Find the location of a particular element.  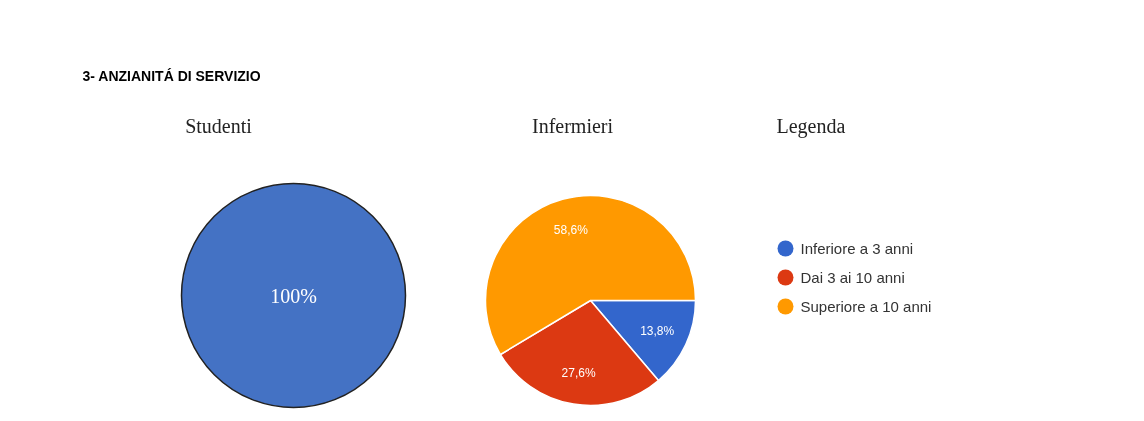

legend-label: Dai 3 ai 10 anni is located at coordinates (852, 277).